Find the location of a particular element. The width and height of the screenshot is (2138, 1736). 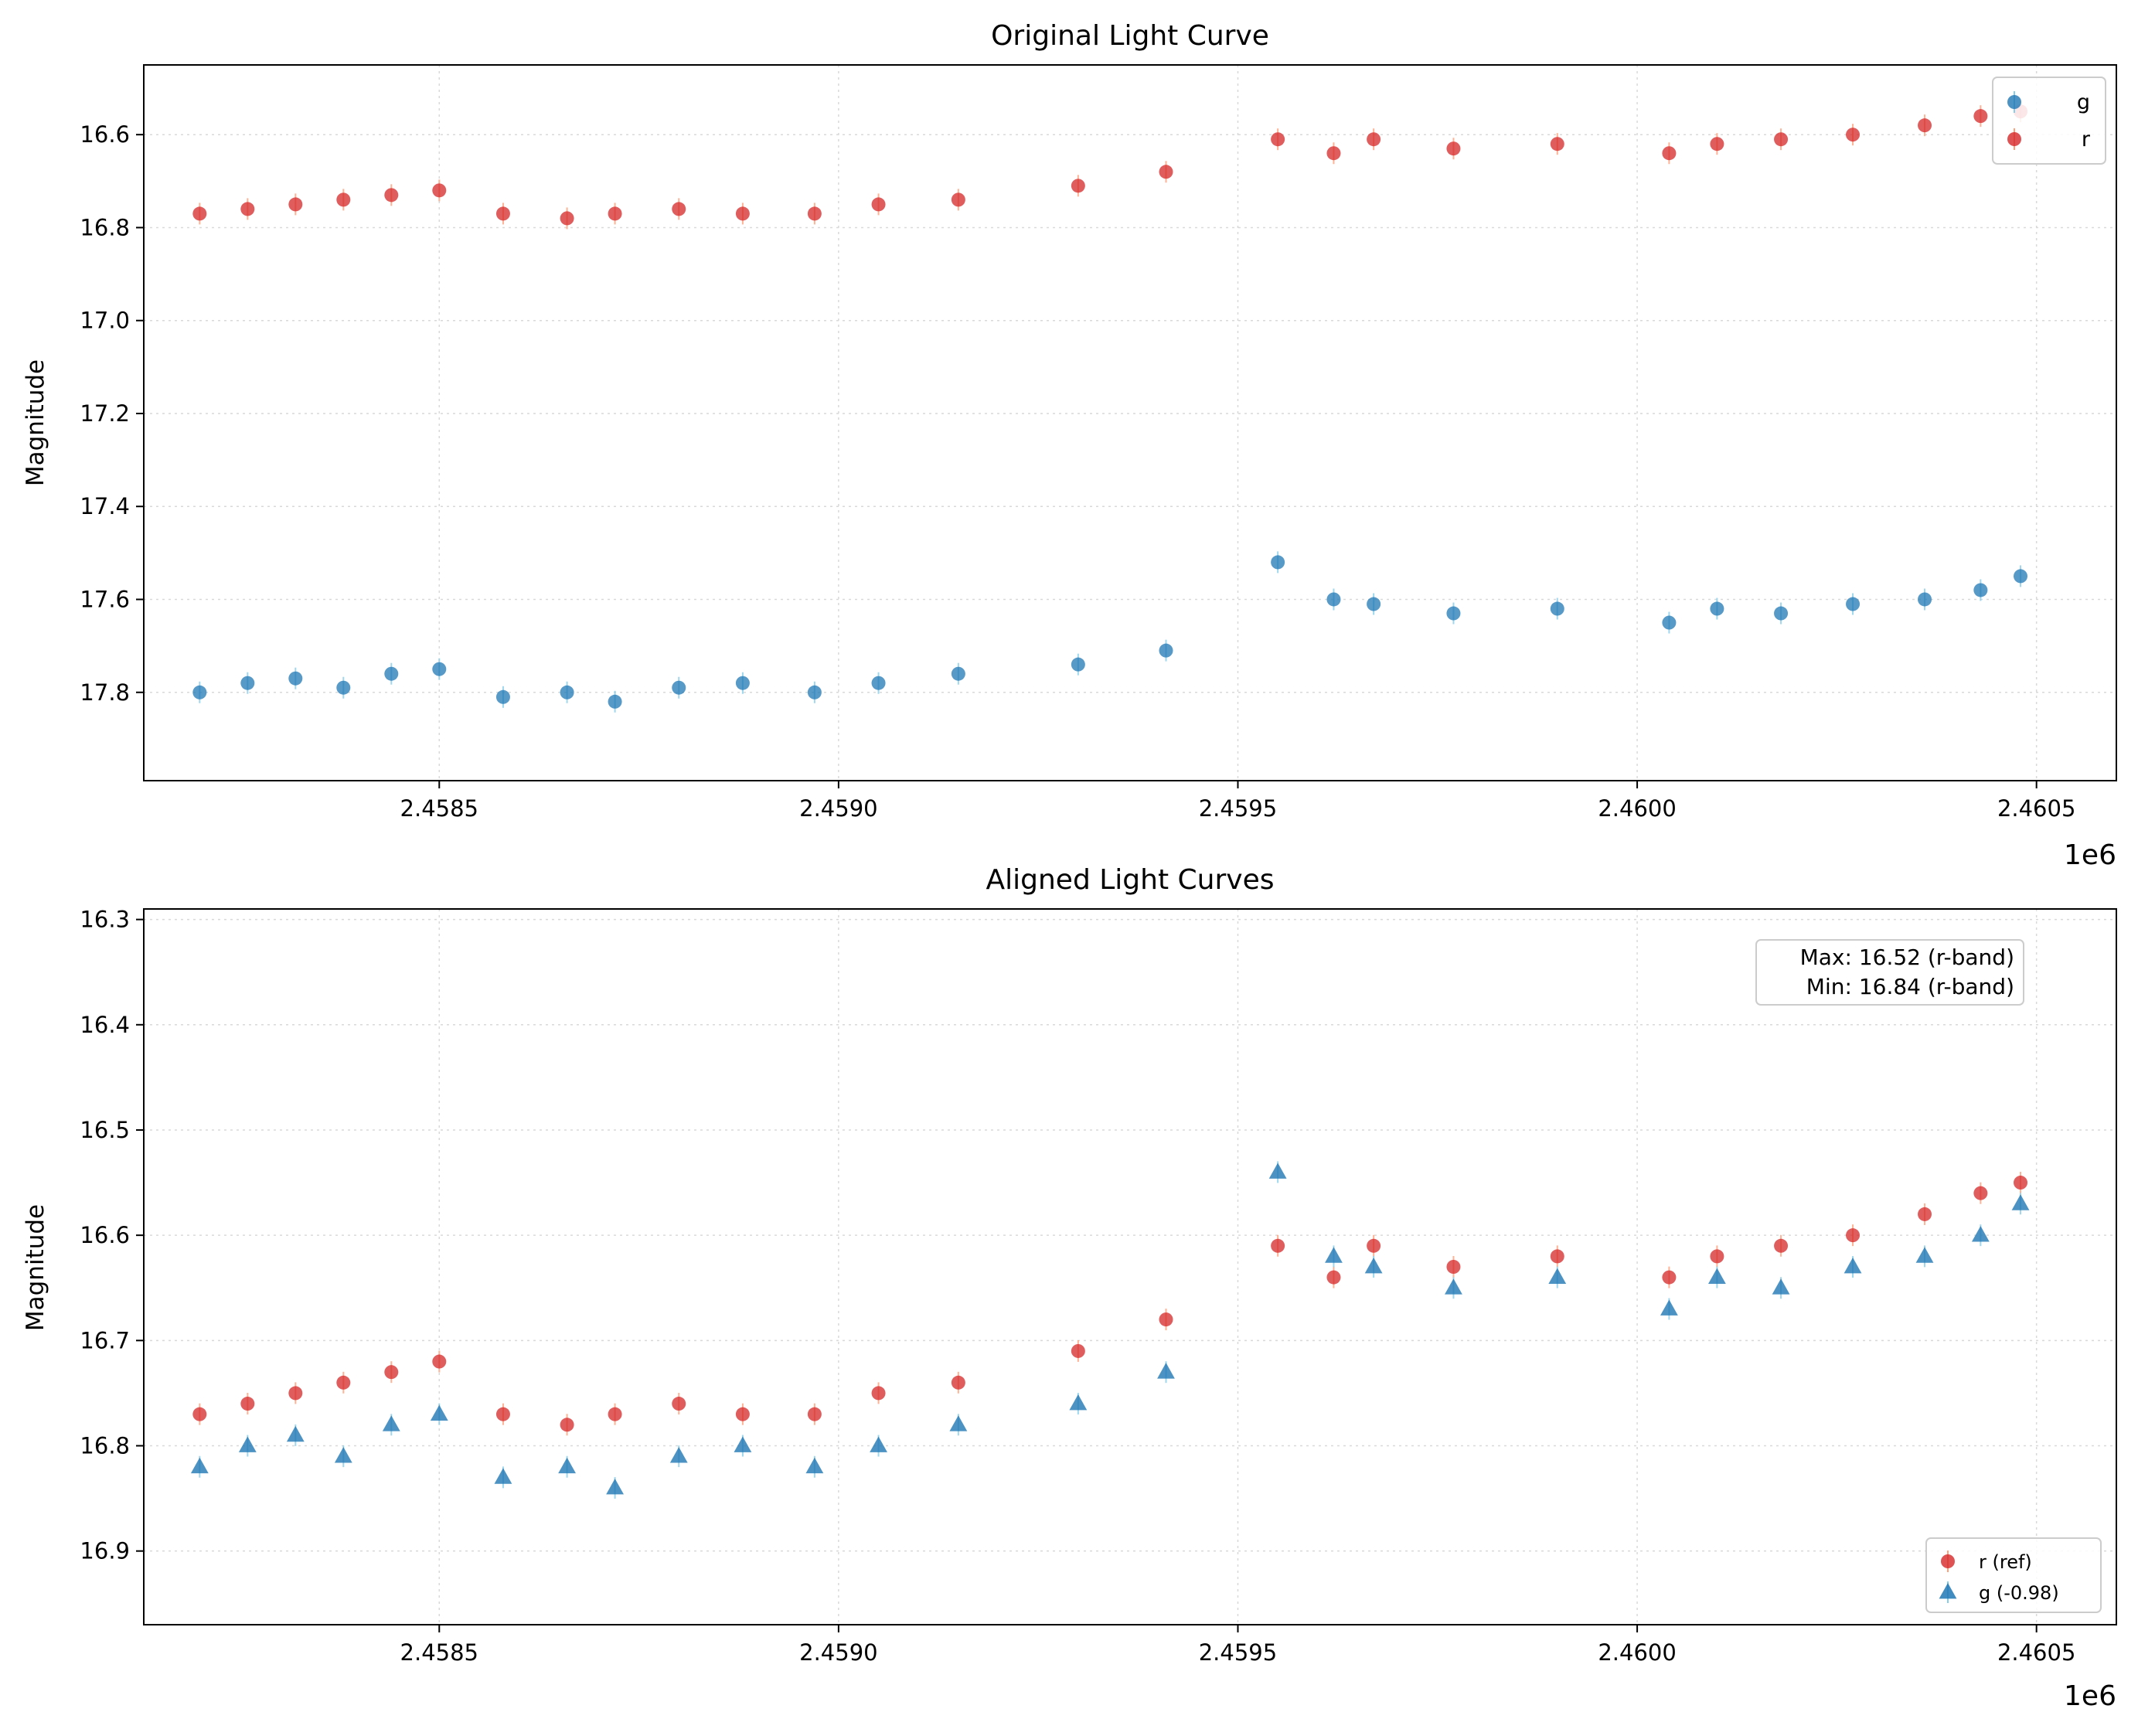

legend-label: g is located at coordinates (2083, 102).